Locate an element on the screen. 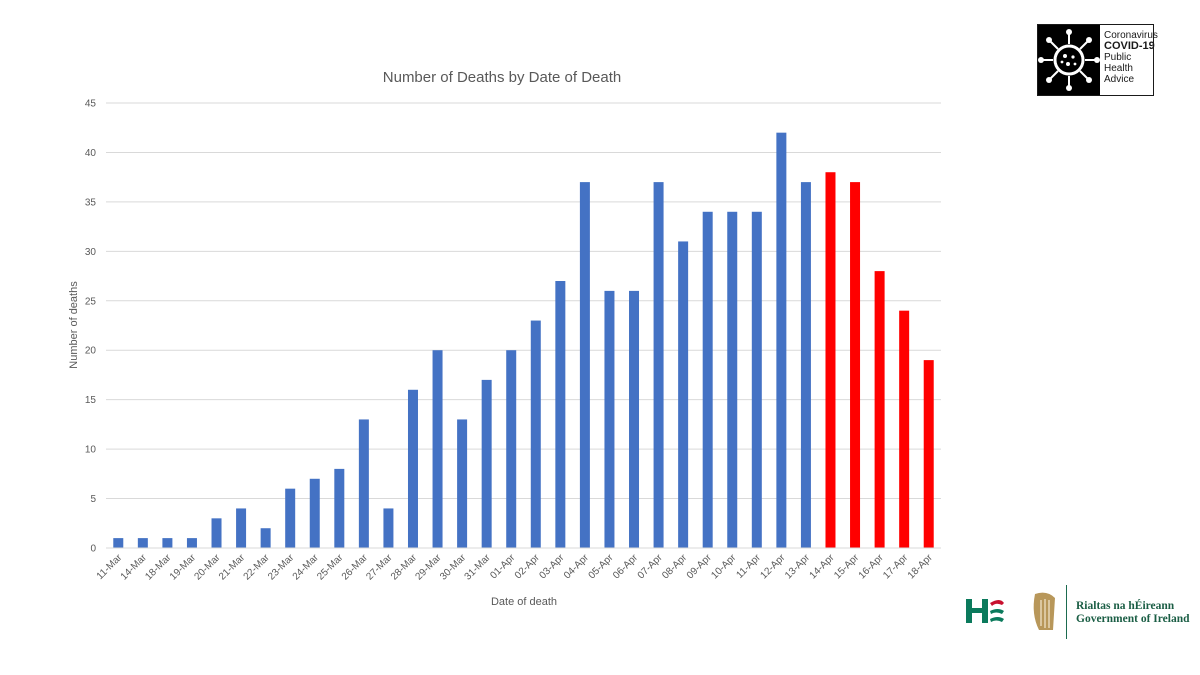  y-tick-label: 20 is located at coordinates (91, 351).